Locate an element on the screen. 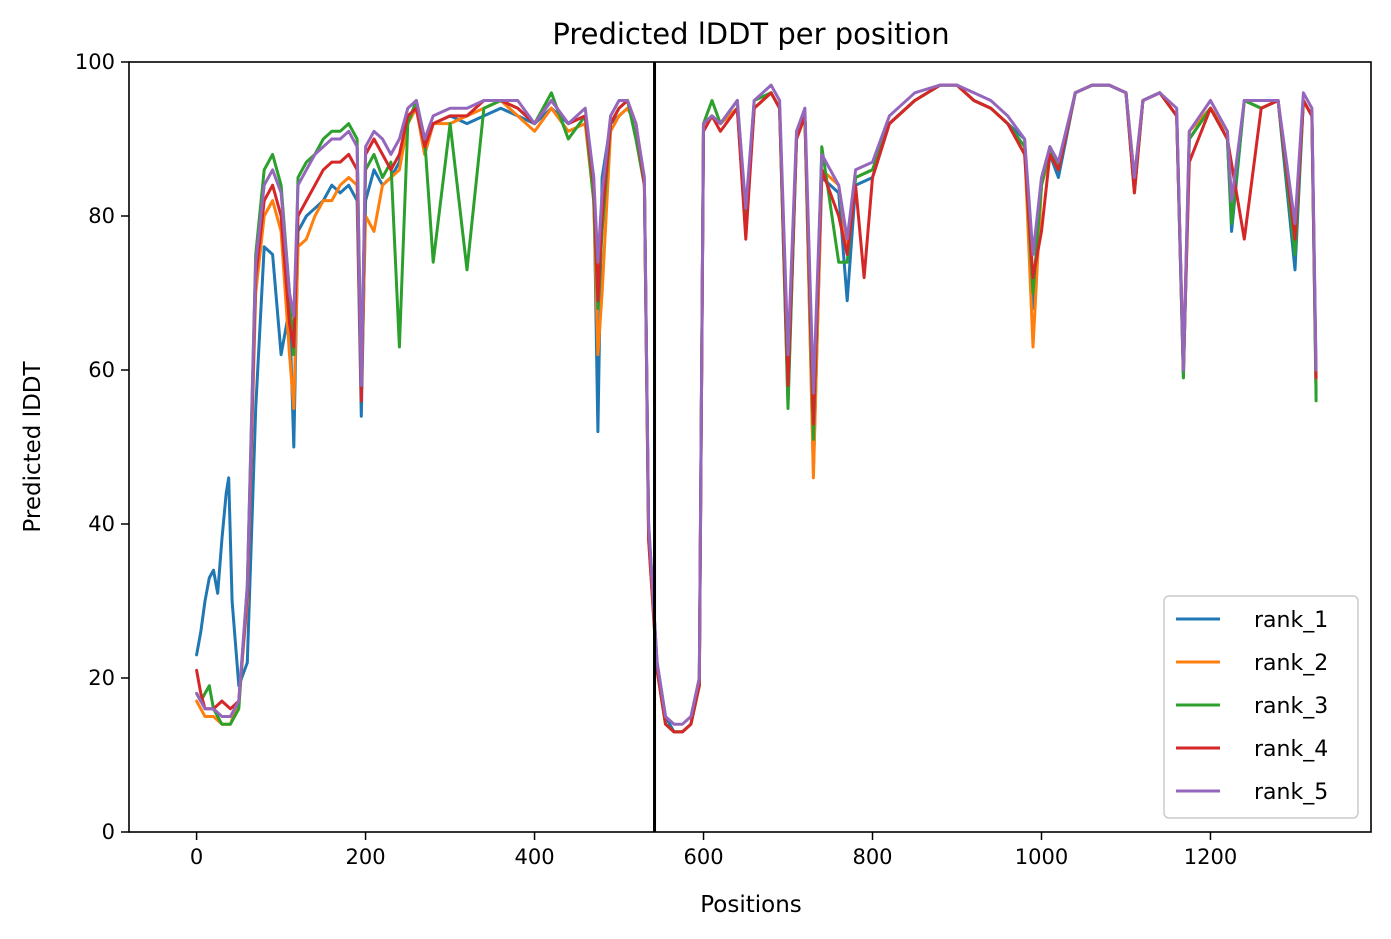  y-tick-label: 80 is located at coordinates (101, 216).